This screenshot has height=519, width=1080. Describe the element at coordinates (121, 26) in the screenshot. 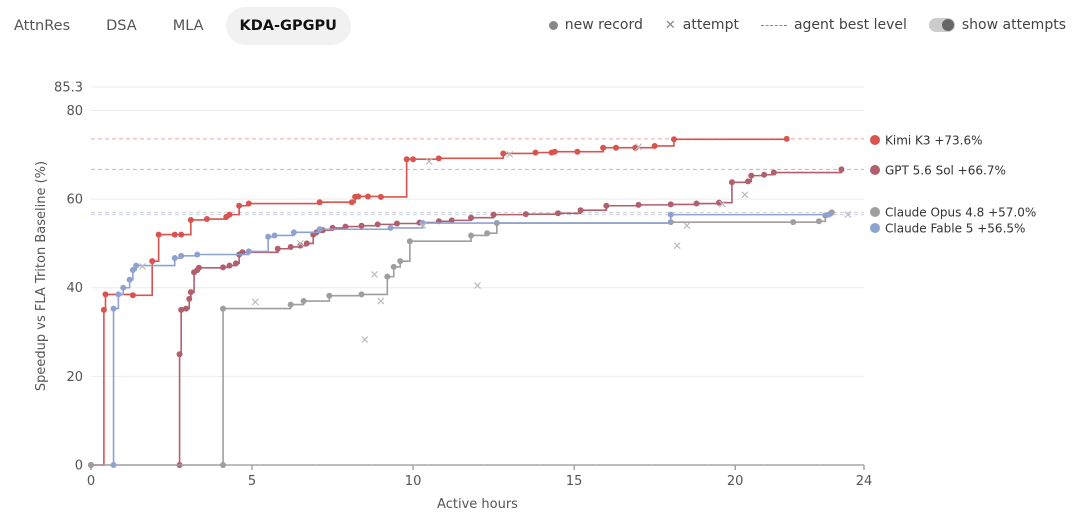

I see `tab-dsa: DSA` at that location.